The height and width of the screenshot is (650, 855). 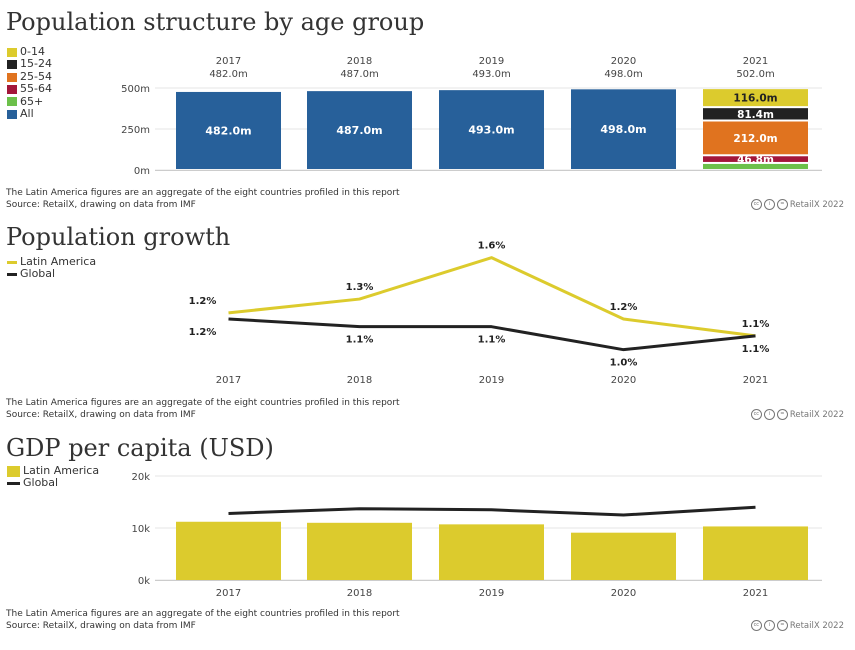 I want to click on chart3-legend: Latin America Global, so click(x=53, y=477).